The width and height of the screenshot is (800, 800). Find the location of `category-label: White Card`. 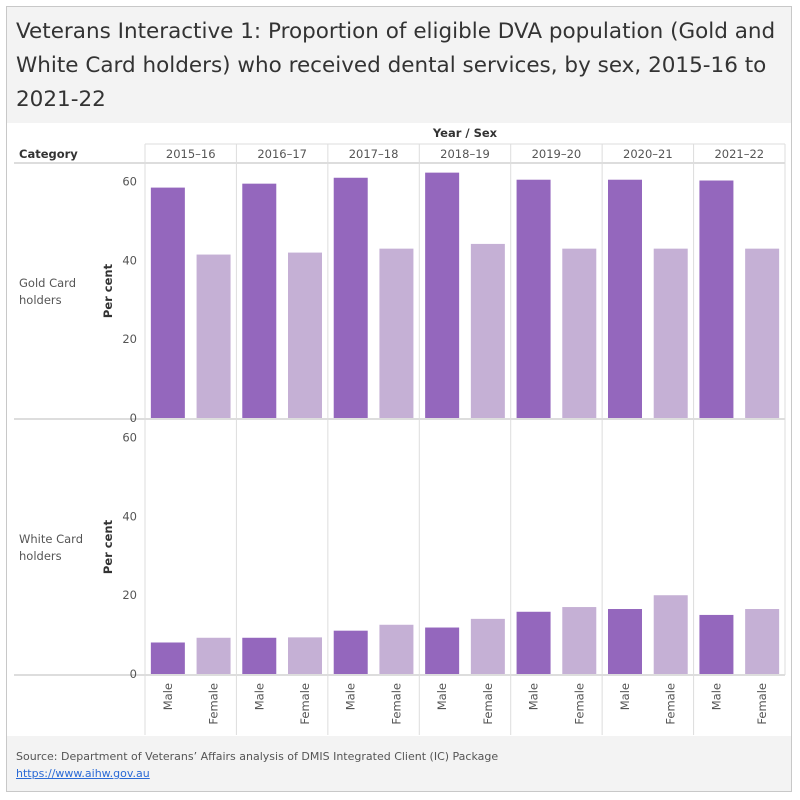

category-label: White Card is located at coordinates (51, 539).